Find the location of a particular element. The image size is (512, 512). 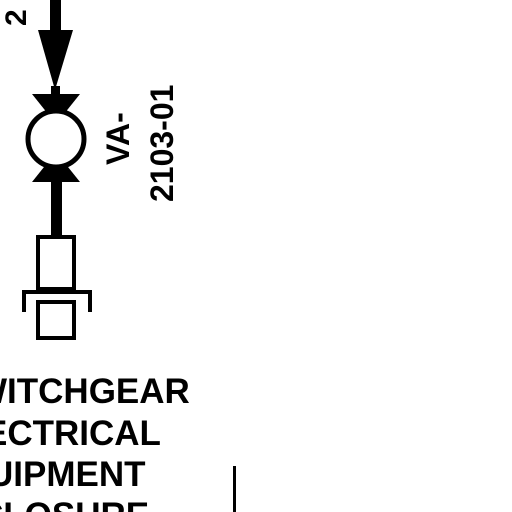

enclosure-label-line-1: WITCHGEAR is located at coordinates (95, 391).